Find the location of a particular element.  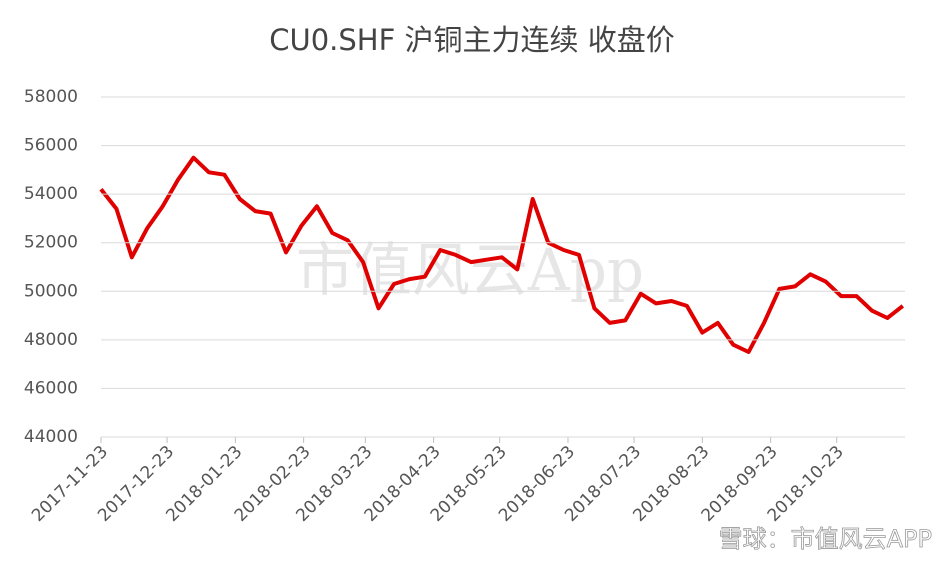

watermark: 雪球：市值风云APP is located at coordinates (825, 539).